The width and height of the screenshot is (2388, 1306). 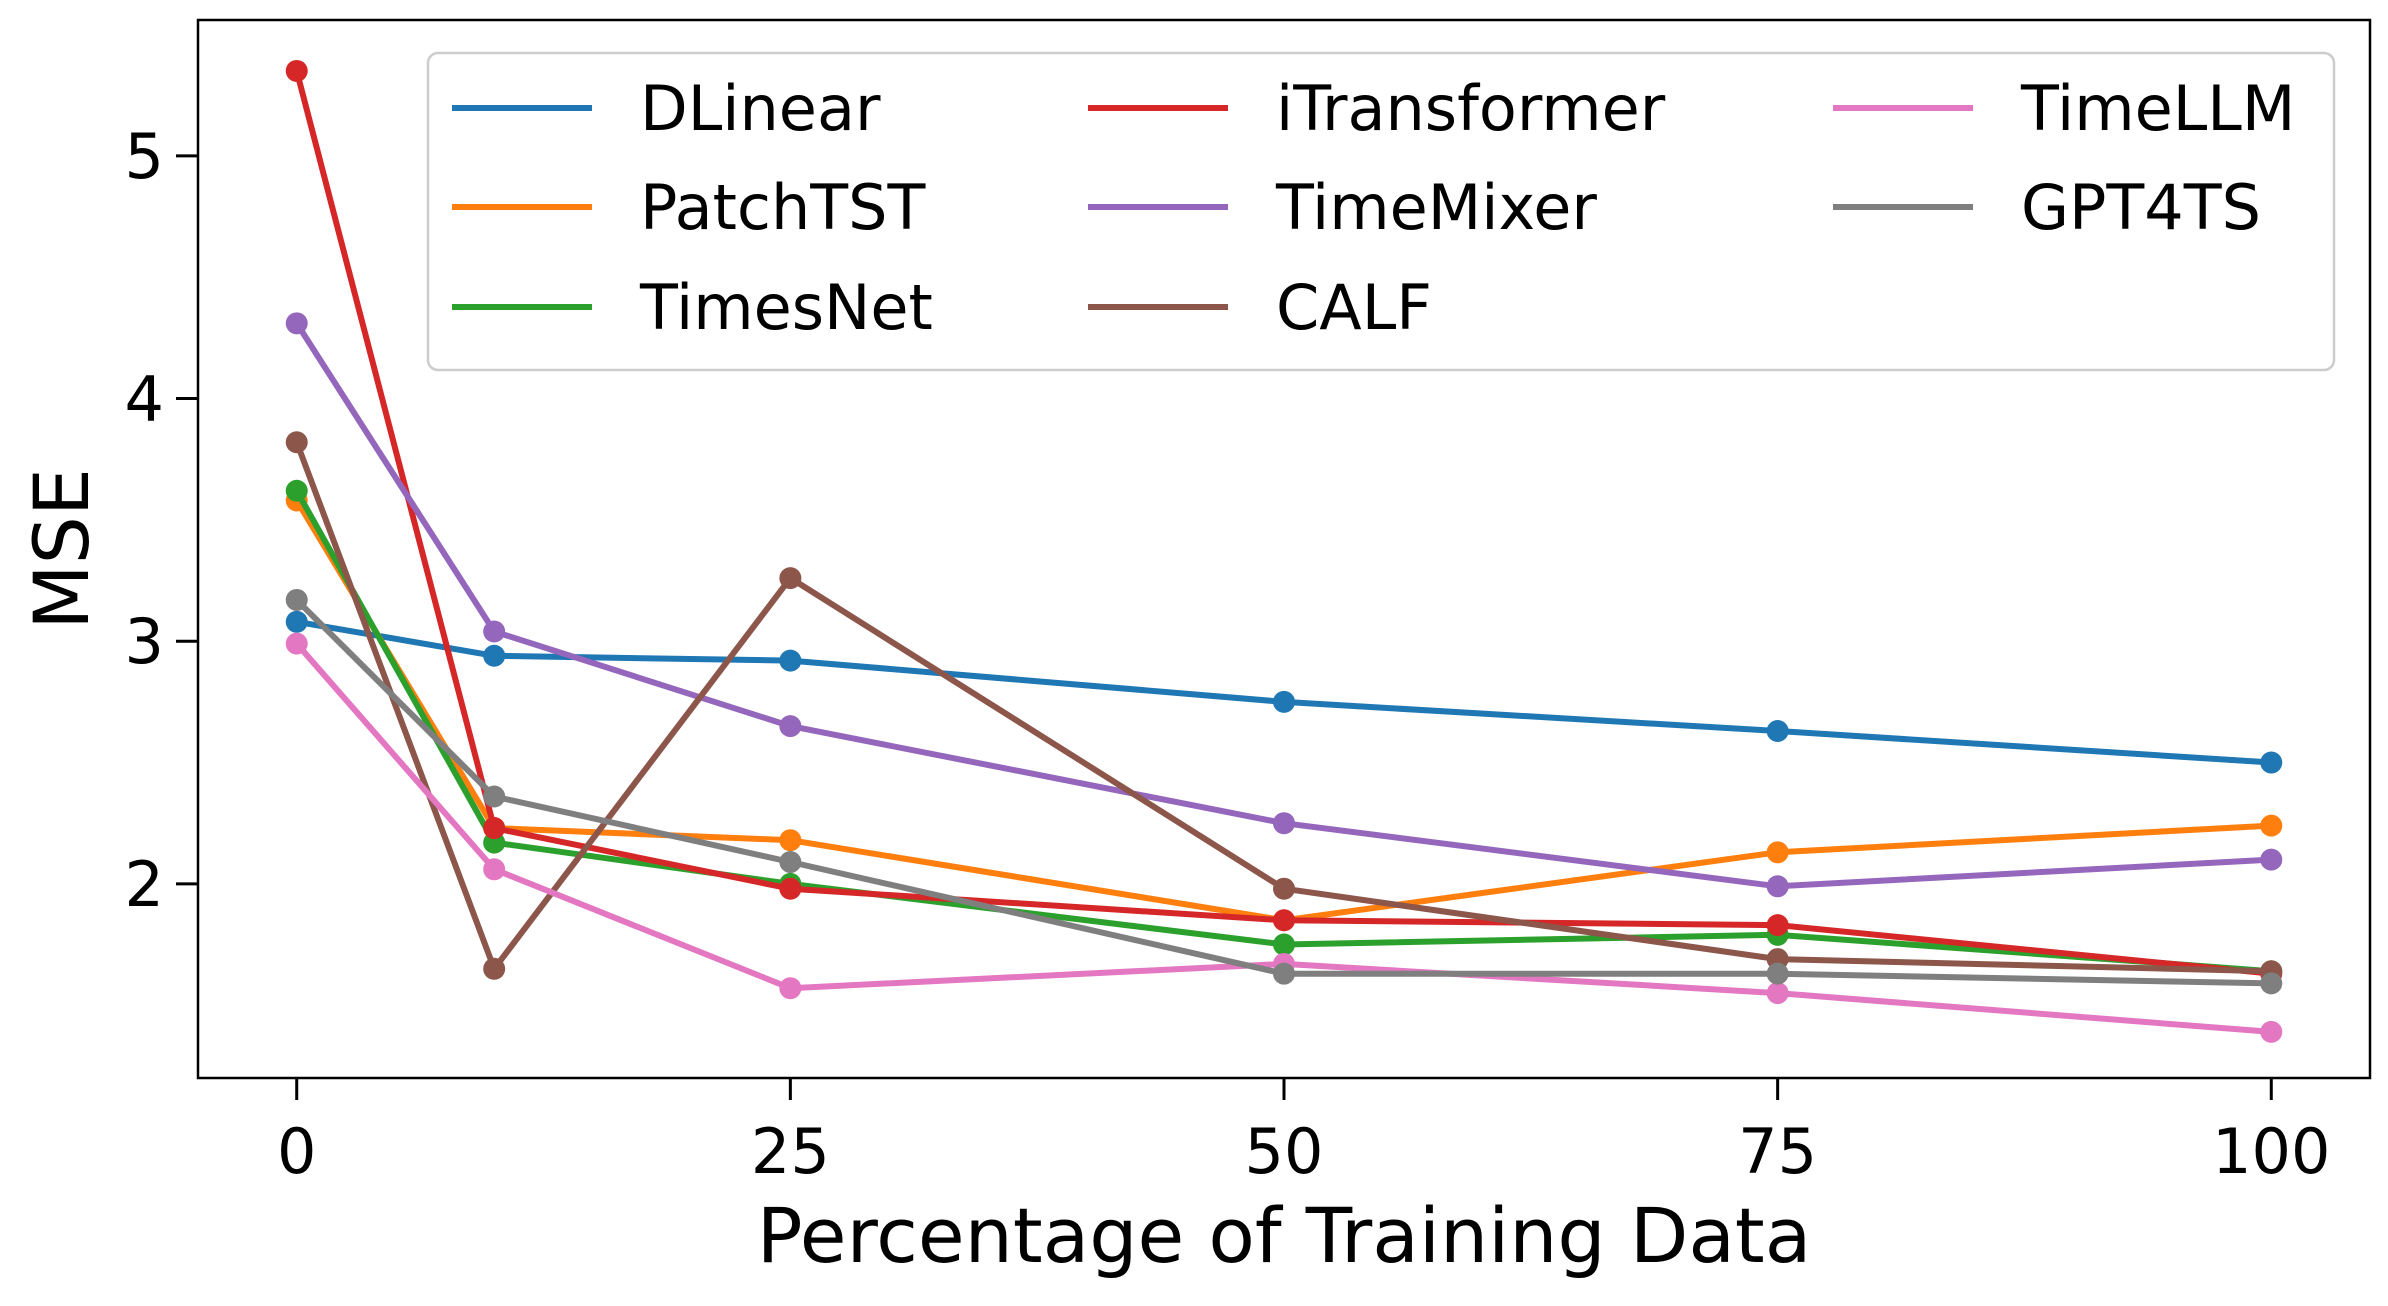 I want to click on y-axis-ticks: 2 3 4 5, so click(x=161, y=520).